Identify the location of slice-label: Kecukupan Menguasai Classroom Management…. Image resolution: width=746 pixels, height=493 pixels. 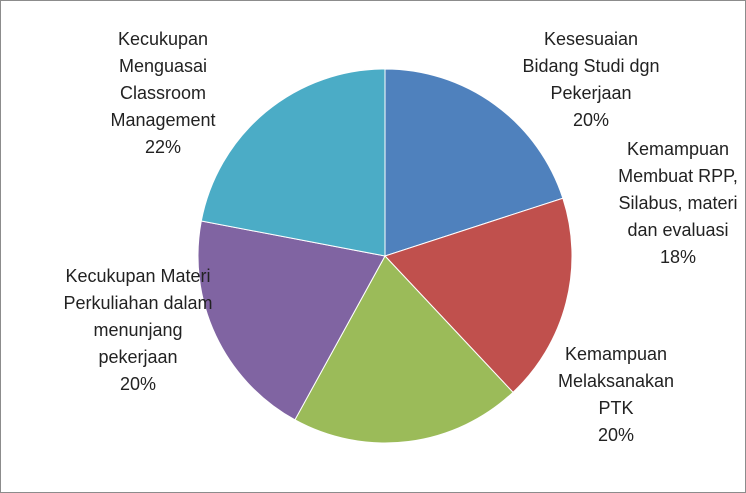
(163, 93).